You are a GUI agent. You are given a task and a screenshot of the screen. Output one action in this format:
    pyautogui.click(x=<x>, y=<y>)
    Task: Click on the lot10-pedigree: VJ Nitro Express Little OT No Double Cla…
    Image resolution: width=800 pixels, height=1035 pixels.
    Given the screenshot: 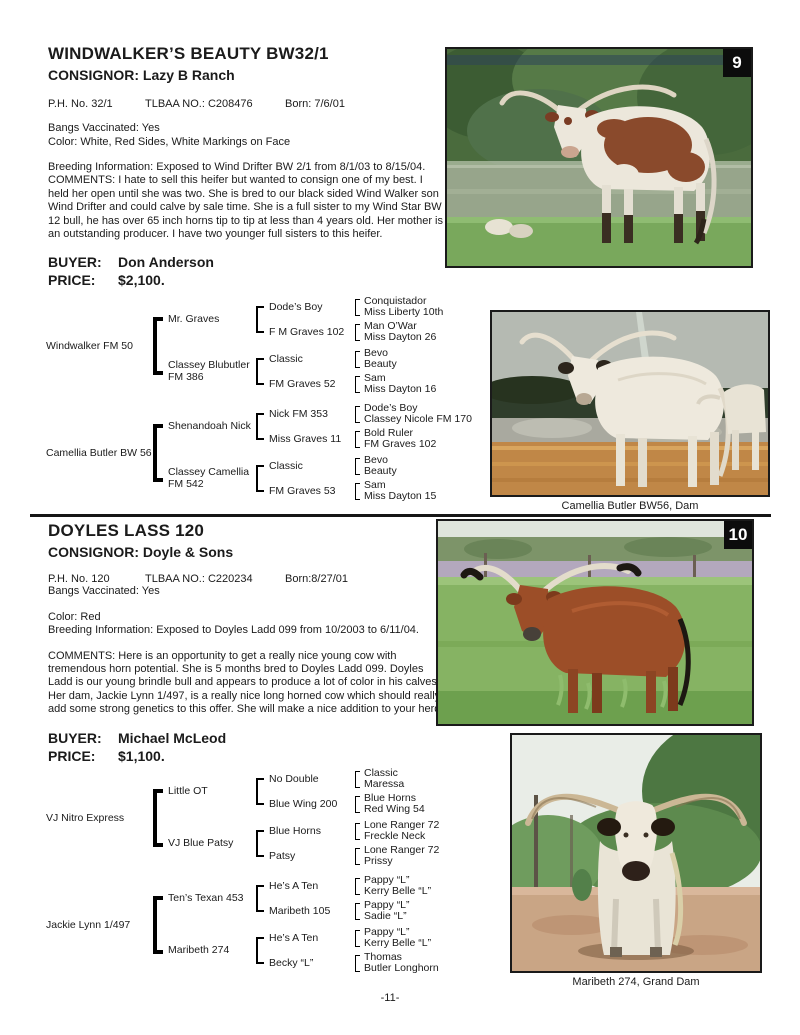 What is the action you would take?
    pyautogui.click(x=271, y=871)
    